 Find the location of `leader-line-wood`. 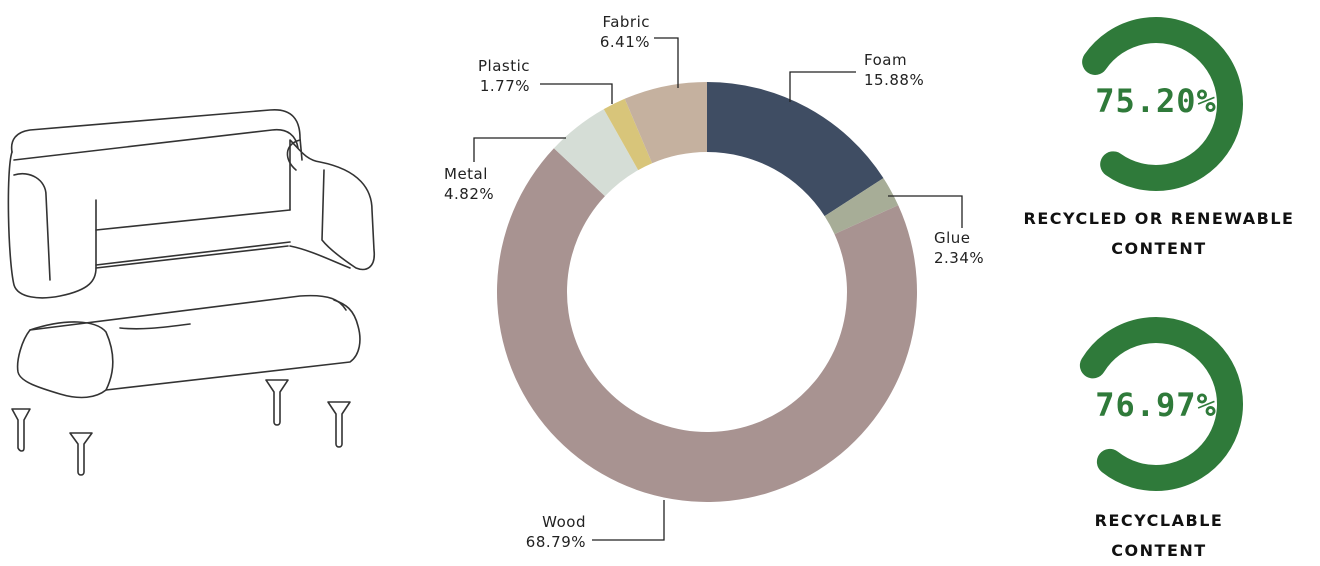

leader-line-wood is located at coordinates (628, 520).